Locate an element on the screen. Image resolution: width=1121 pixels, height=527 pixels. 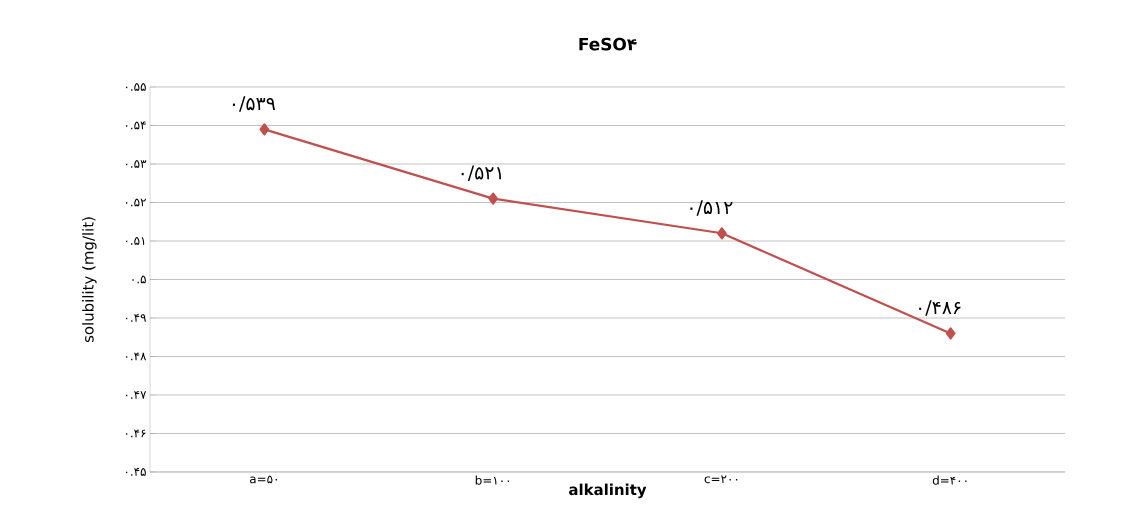
y-axis-title: solubility (mg/lit) is located at coordinates (89, 280).